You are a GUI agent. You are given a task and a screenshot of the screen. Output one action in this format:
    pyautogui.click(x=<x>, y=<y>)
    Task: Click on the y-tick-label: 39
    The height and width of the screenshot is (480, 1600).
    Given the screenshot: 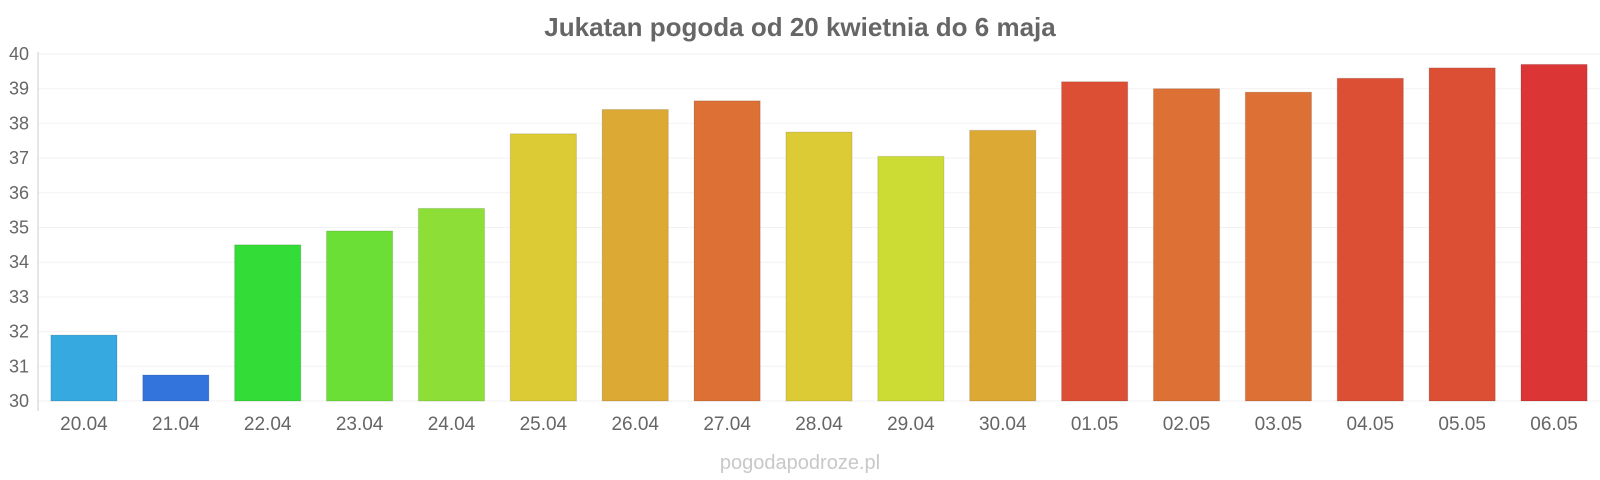 What is the action you would take?
    pyautogui.click(x=19, y=89)
    